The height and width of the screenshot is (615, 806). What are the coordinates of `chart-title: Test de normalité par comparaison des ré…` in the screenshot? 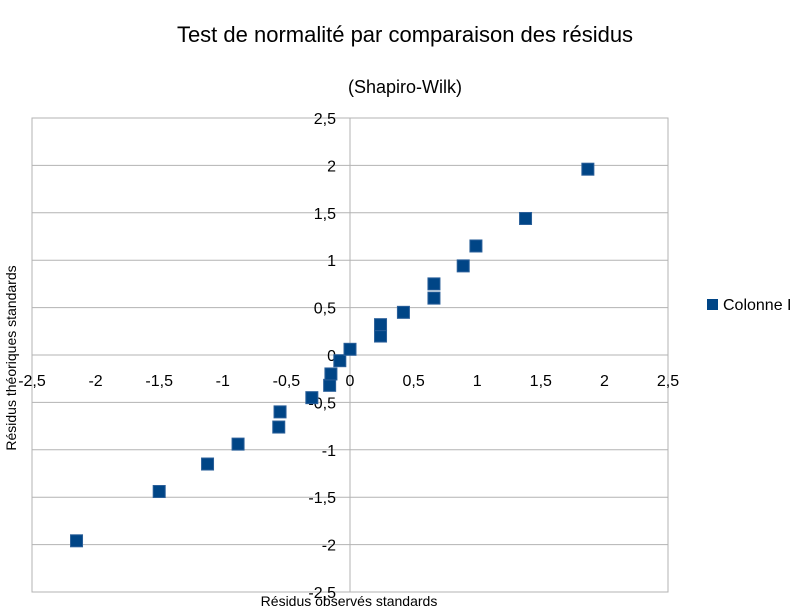 It's located at (405, 34).